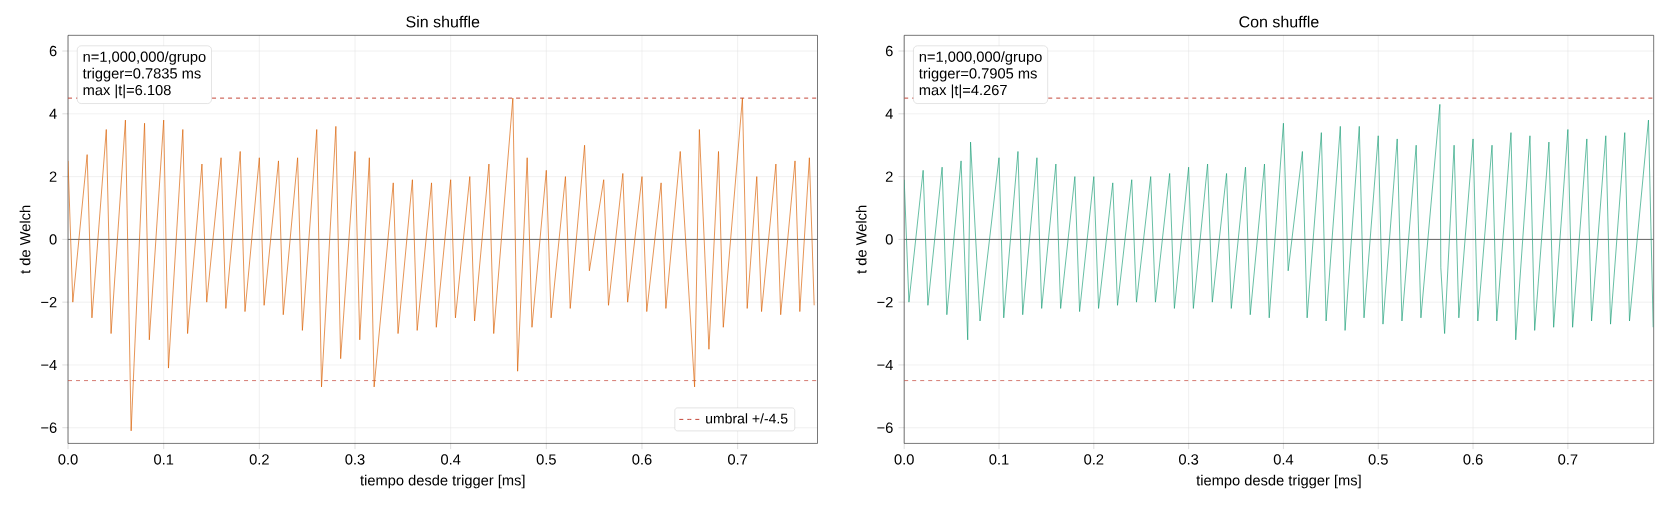 The height and width of the screenshot is (506, 1667). Describe the element at coordinates (1279, 21) in the screenshot. I see `chart-title: Con shuffle` at that location.